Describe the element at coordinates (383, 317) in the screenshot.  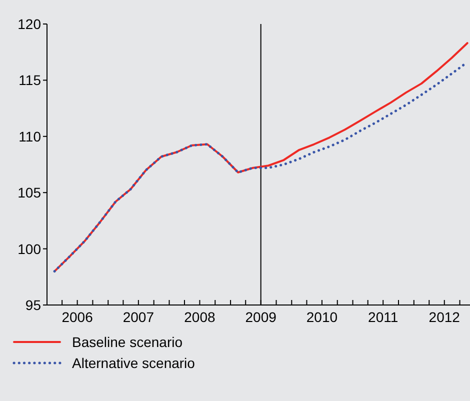
I see `x-tick-label: 2011` at that location.